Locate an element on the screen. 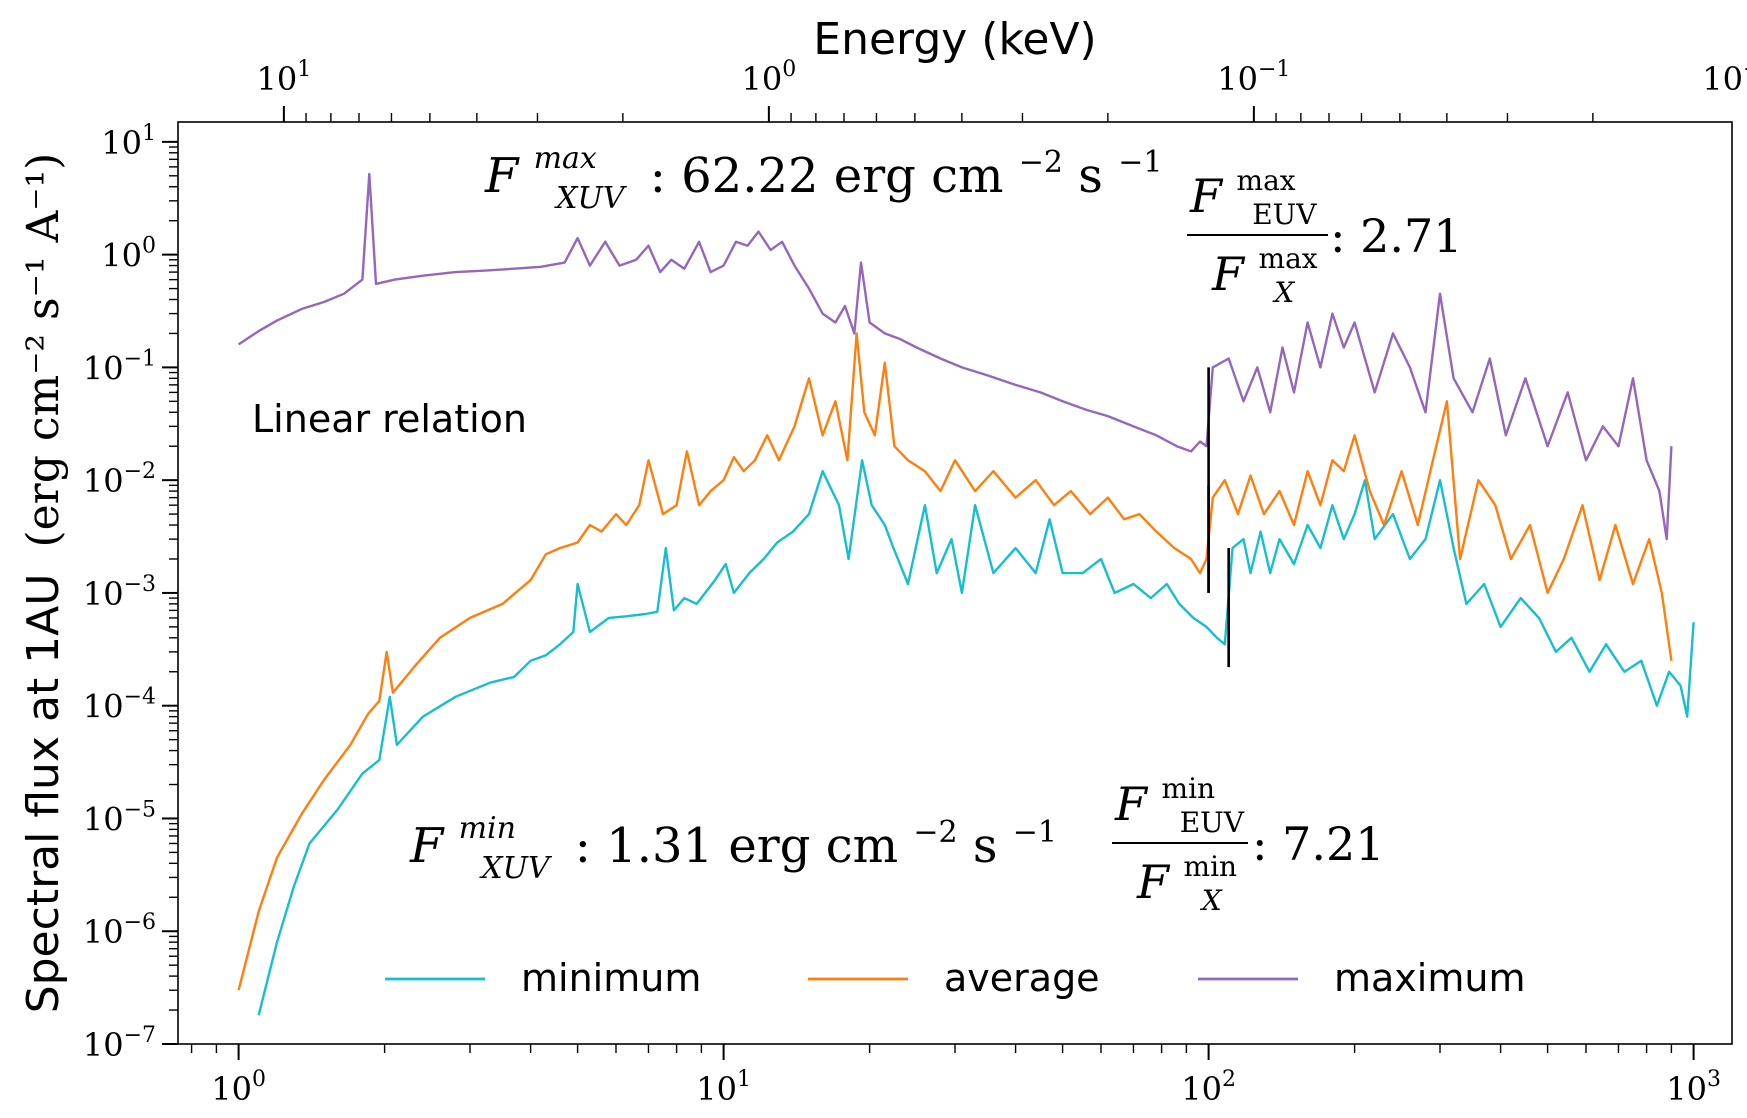 The width and height of the screenshot is (1747, 1118). ratio-min-num-sup: min is located at coordinates (1189, 788).